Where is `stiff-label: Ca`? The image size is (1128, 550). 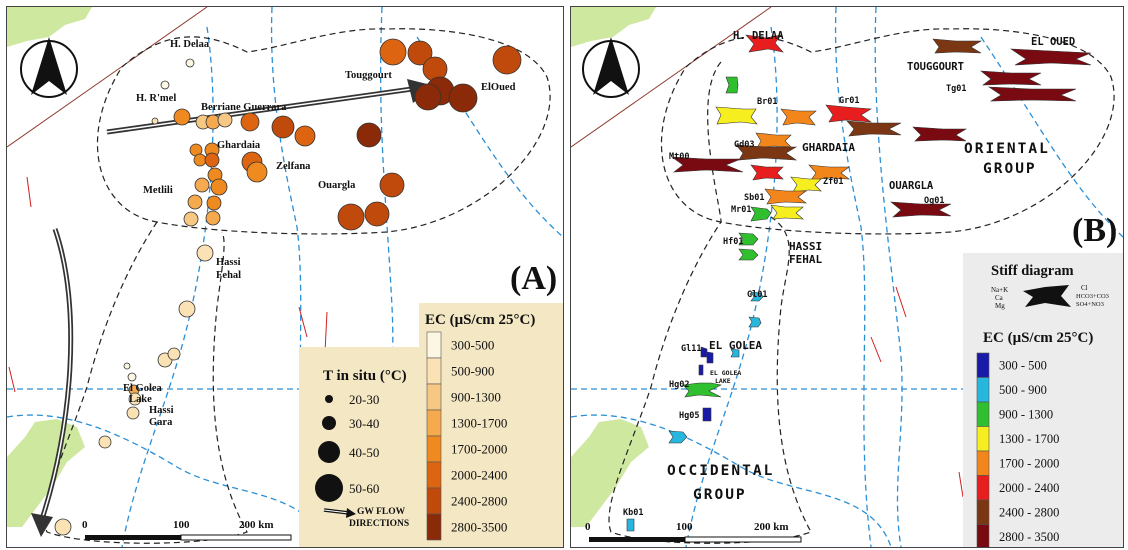 stiff-label: Ca is located at coordinates (999, 298).